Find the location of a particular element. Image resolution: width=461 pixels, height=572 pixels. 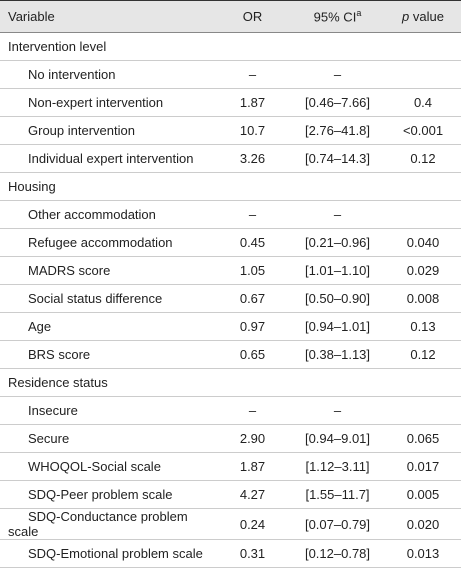

data-row: WHOQOL-Social scale 1.87 [1.12–3.11] 0.017 is located at coordinates (230, 466).